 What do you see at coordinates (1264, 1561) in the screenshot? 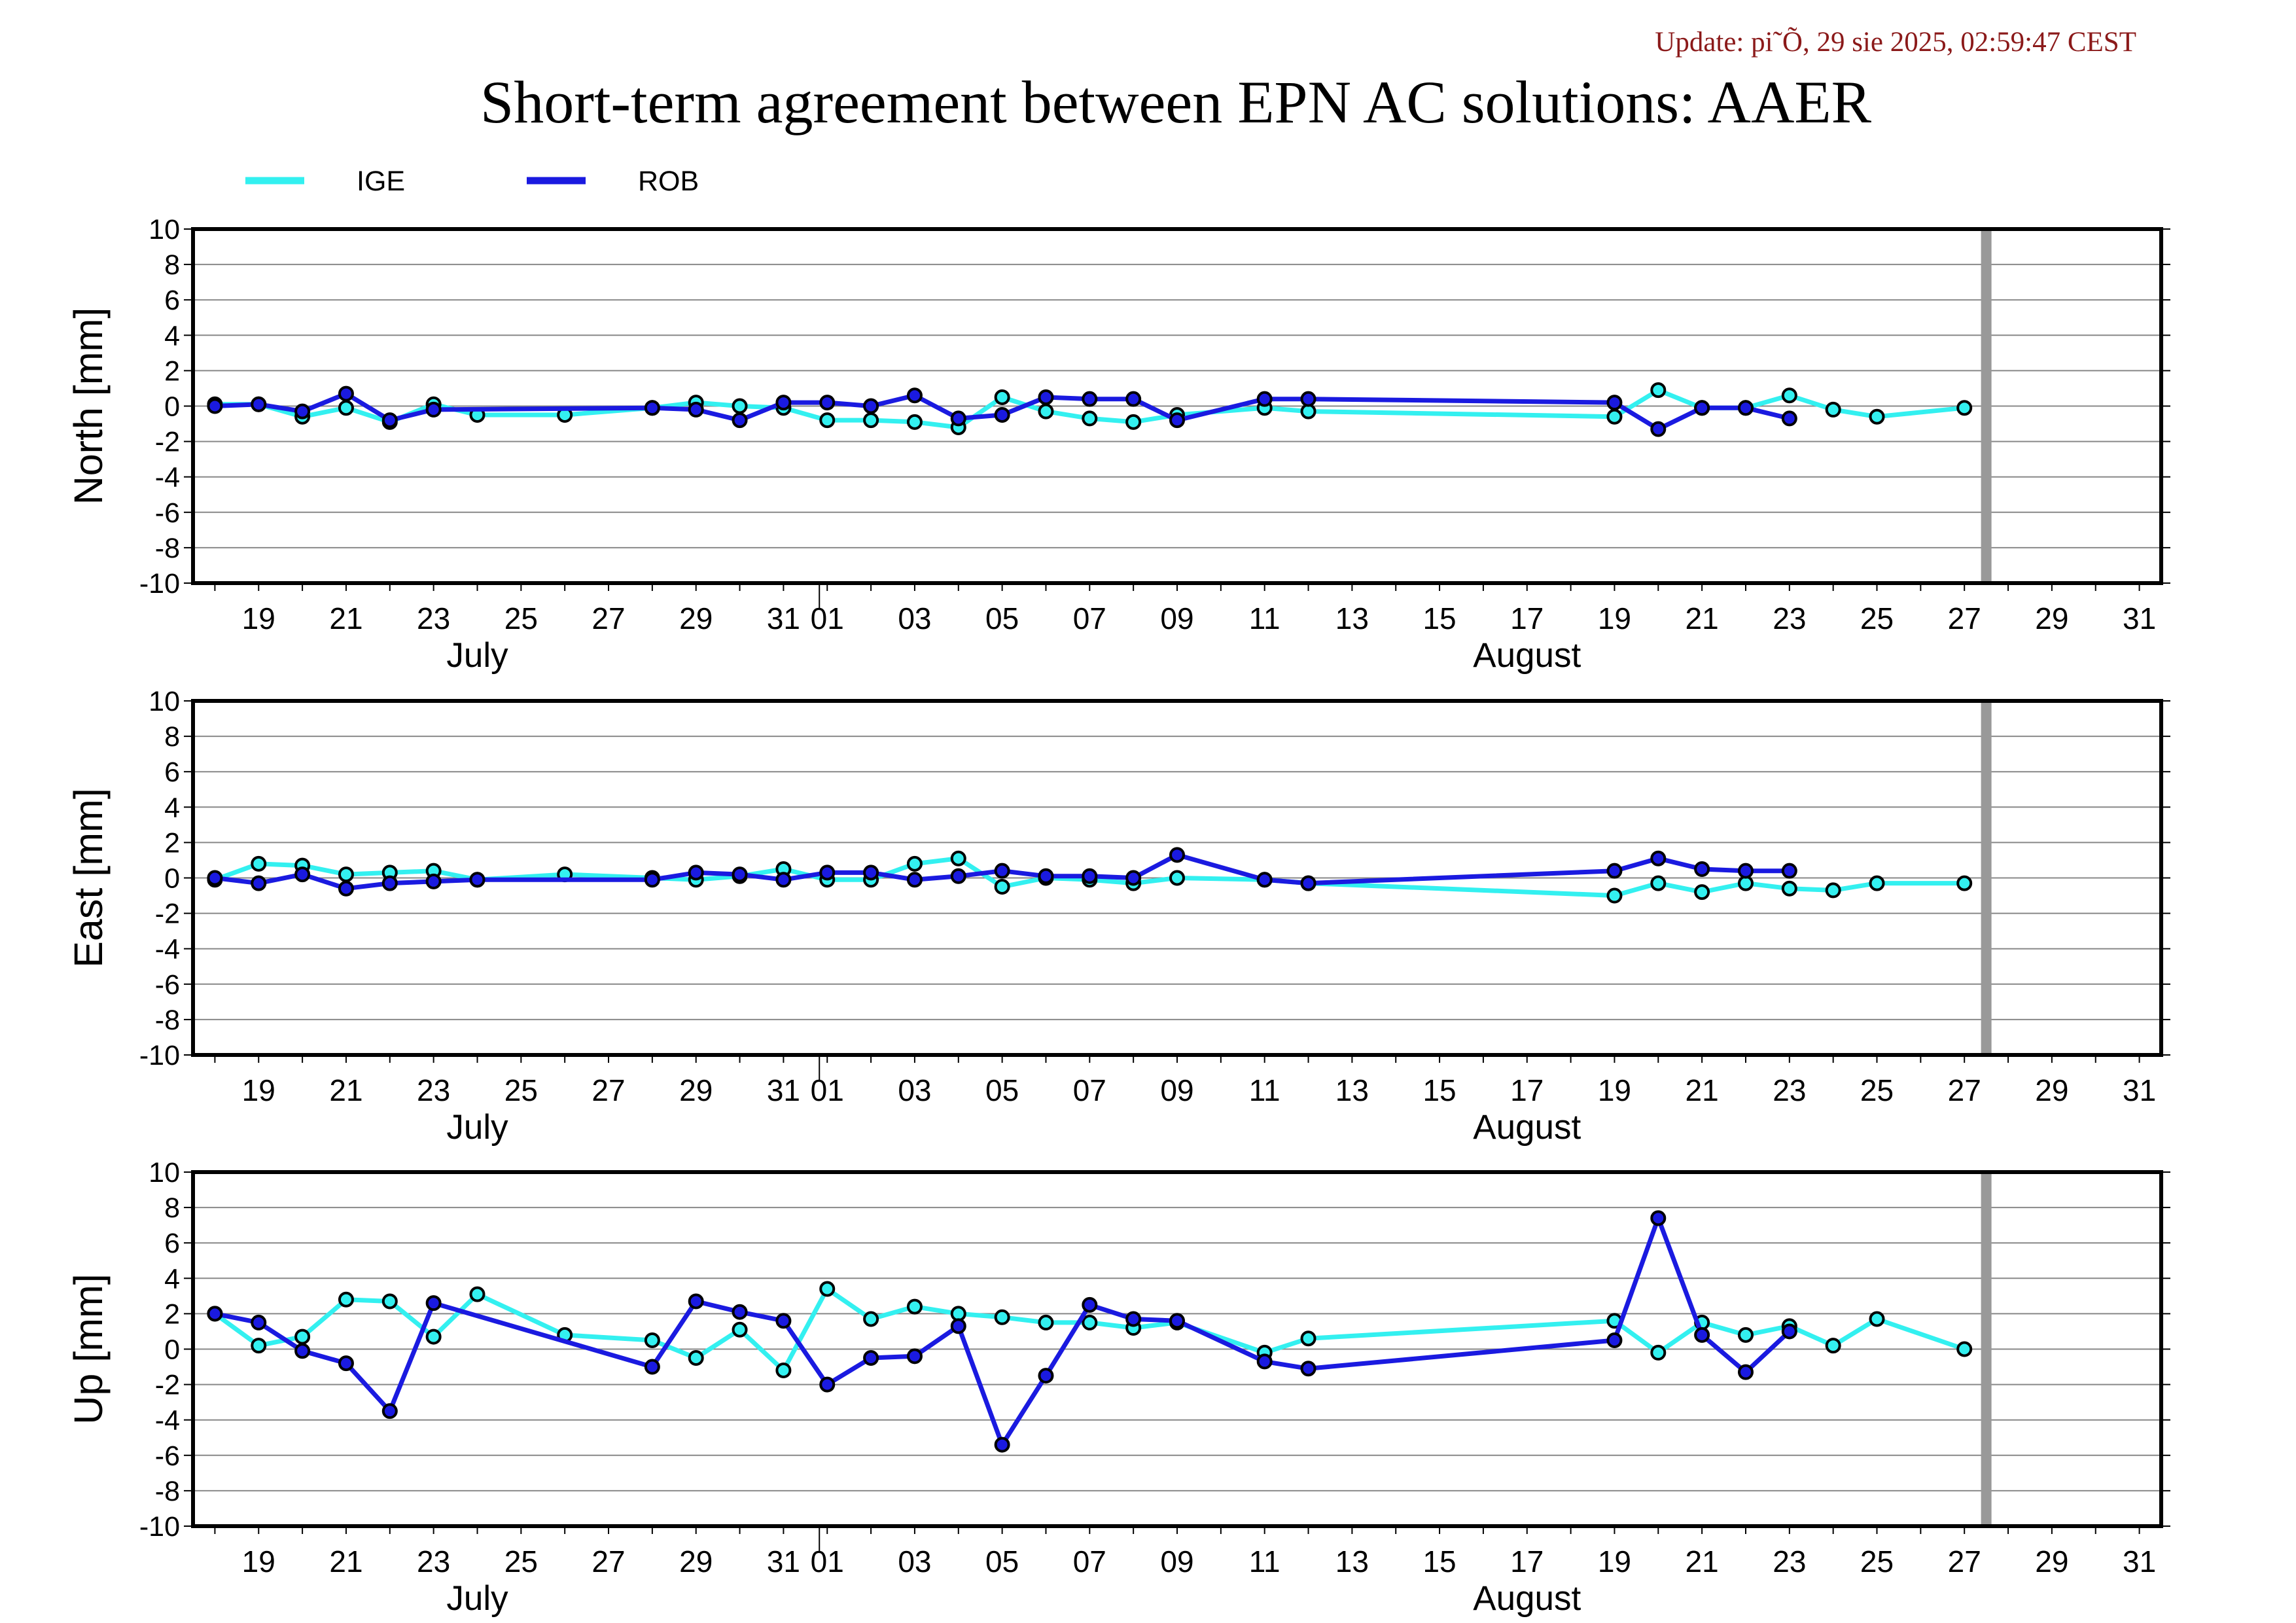
I see `x-tick-label: 11` at bounding box center [1264, 1561].